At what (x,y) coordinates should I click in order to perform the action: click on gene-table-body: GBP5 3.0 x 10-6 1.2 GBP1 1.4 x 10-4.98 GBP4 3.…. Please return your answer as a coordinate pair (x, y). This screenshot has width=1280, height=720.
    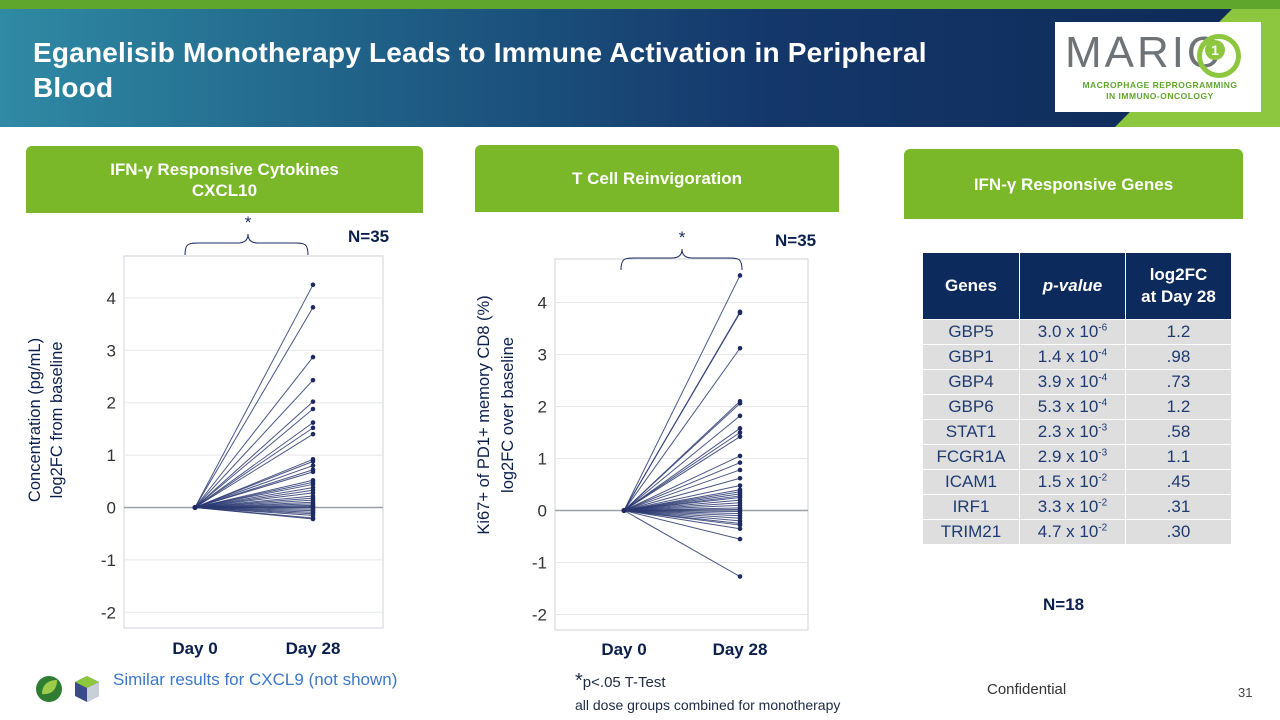
    Looking at the image, I should click on (1077, 432).